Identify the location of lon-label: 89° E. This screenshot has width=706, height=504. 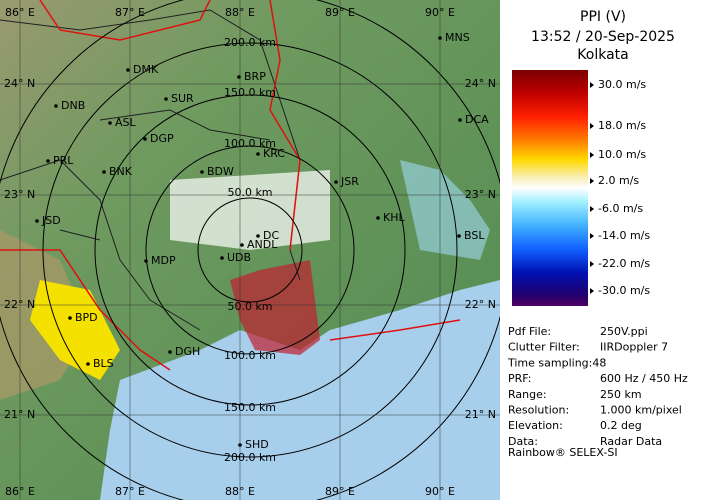
(340, 12).